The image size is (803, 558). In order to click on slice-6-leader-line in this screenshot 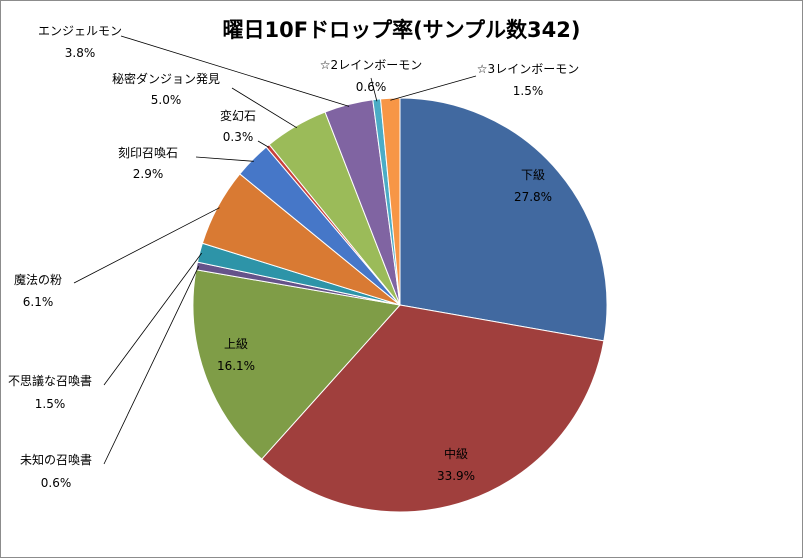, I will do `click(146, 245)`.